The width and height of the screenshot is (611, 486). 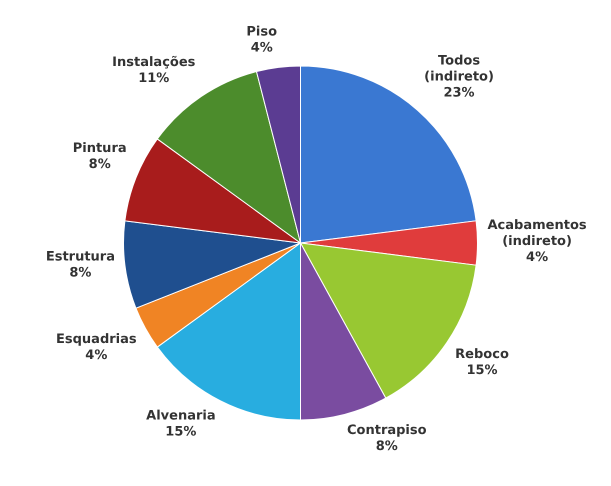 What do you see at coordinates (482, 354) in the screenshot?
I see `slice-label: Reboco` at bounding box center [482, 354].